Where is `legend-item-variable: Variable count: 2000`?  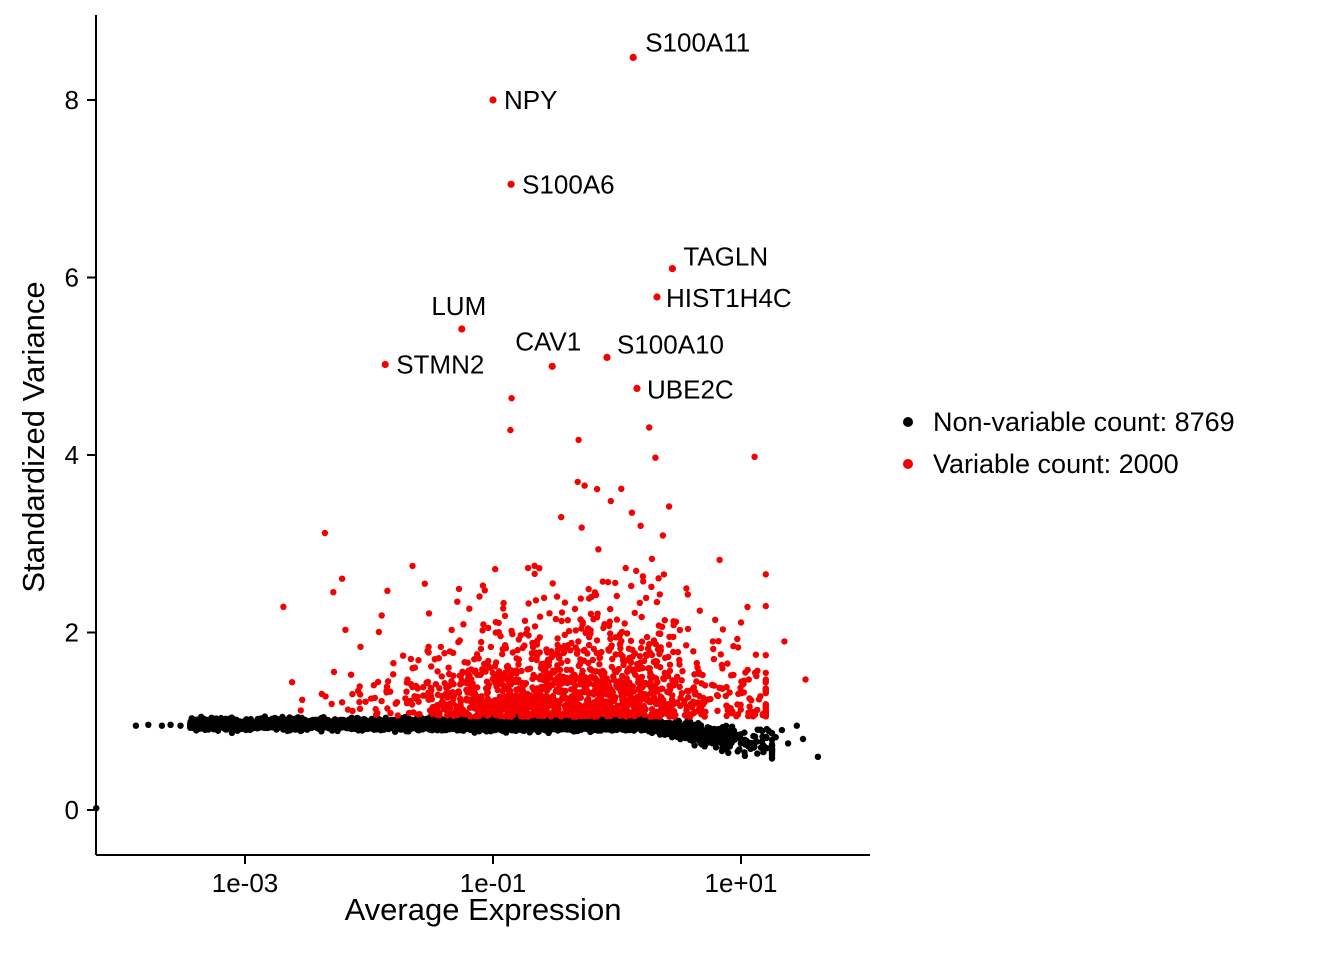
legend-item-variable: Variable count: 2000 is located at coordinates (1069, 464).